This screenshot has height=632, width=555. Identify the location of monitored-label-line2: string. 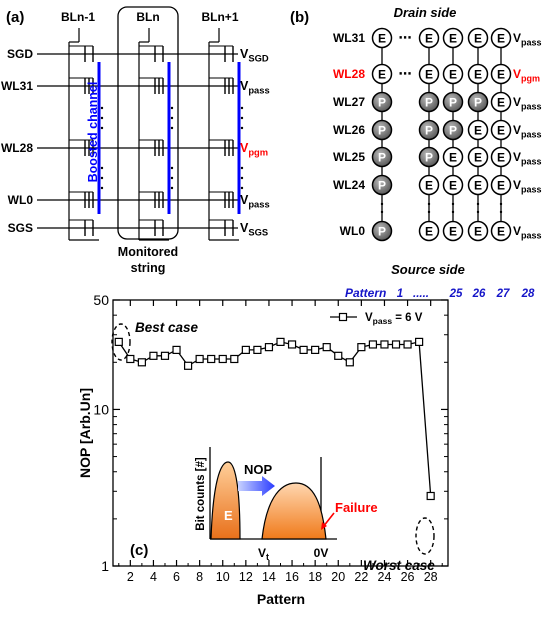
(148, 268).